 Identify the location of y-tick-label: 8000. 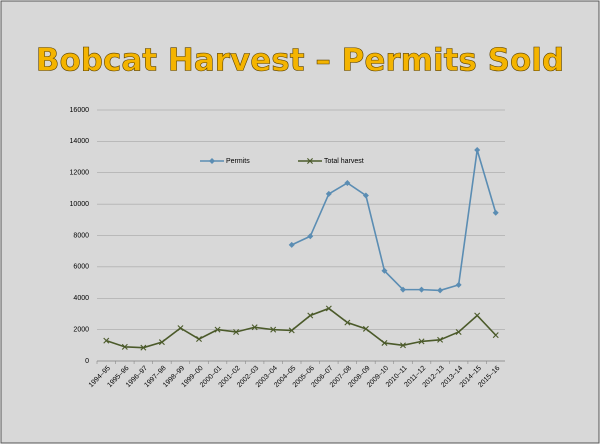
(81, 235).